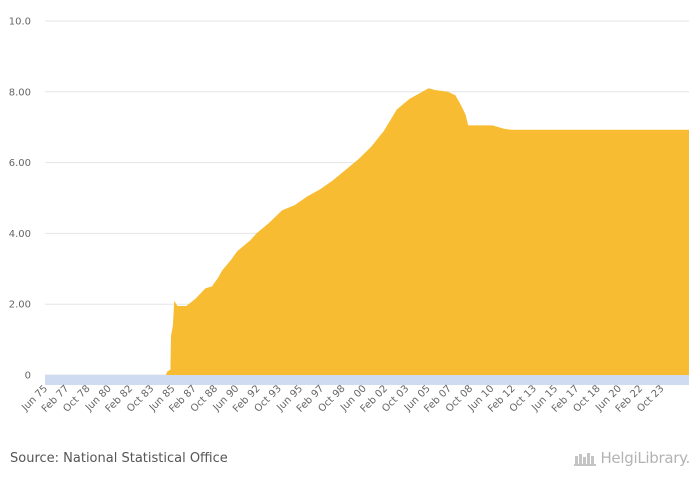  I want to click on brand-logo: HelgiLibrary., so click(632, 458).